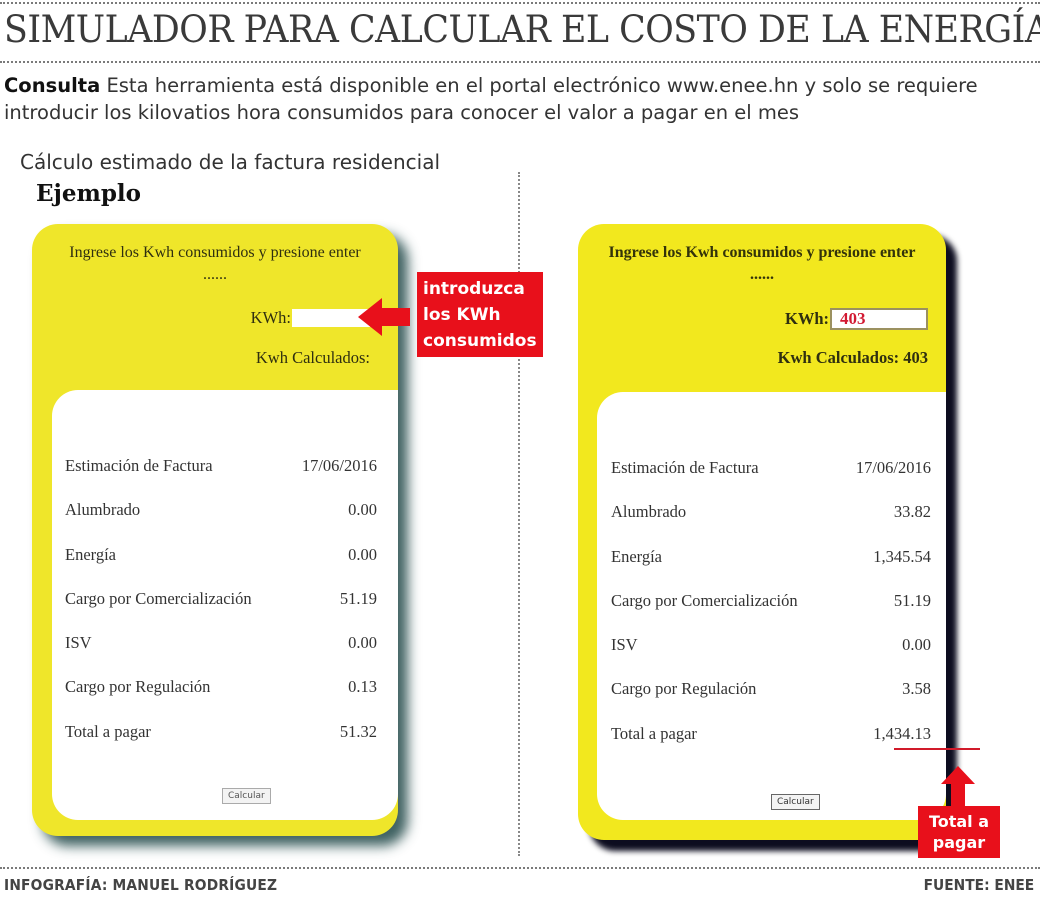 This screenshot has width=1040, height=900. I want to click on row-value: 3.58, so click(916, 689).